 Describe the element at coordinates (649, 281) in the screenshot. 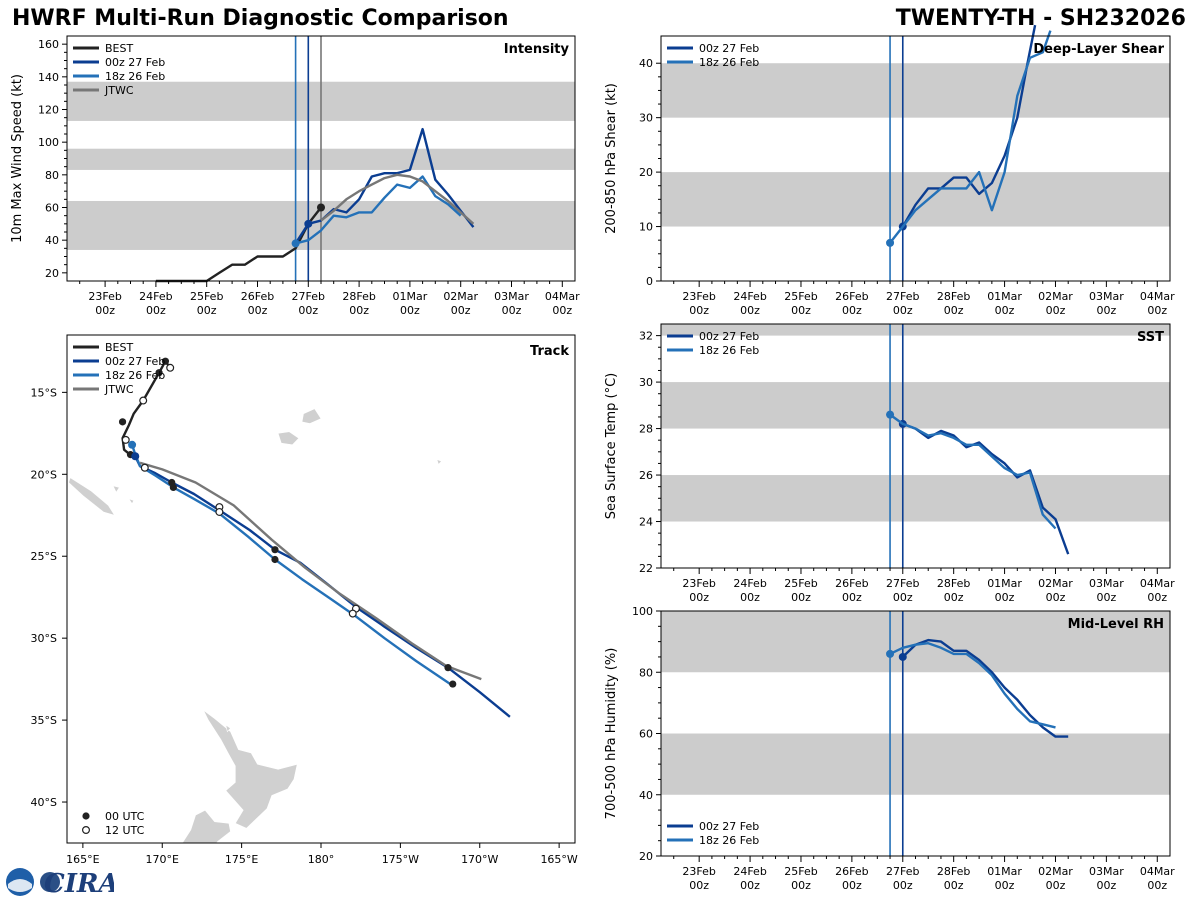

I see `y-tick-label: 0` at that location.